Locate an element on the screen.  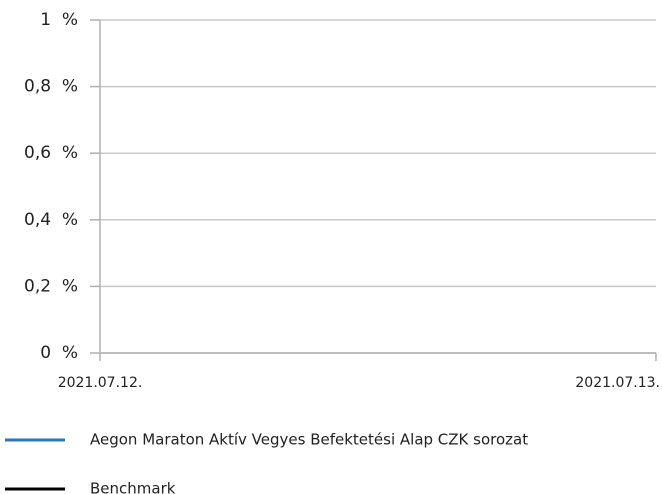
y-tick-label: 0,4 % is located at coordinates (51, 220).